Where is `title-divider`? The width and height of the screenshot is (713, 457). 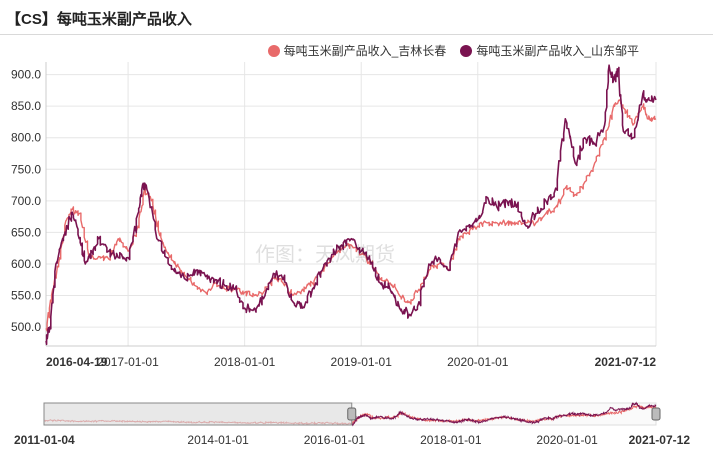 title-divider is located at coordinates (356, 34).